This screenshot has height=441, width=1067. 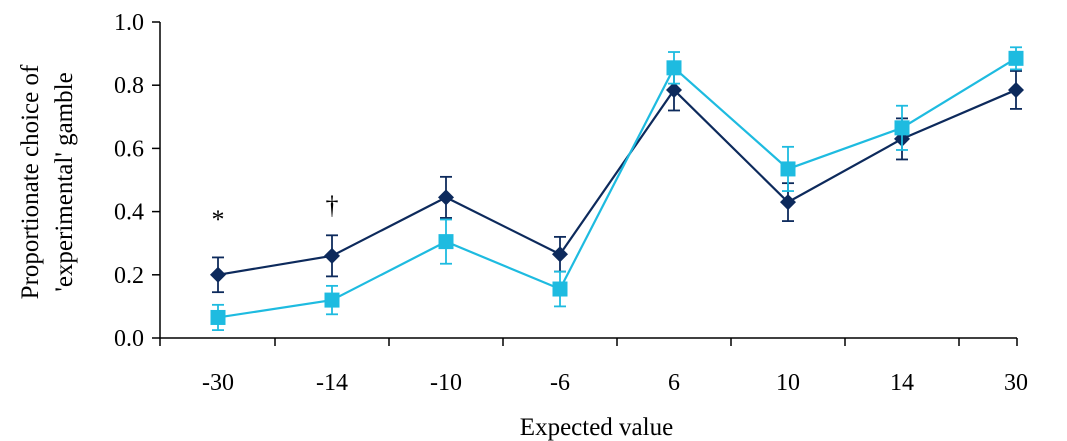 What do you see at coordinates (788, 383) in the screenshot?
I see `x-tick-label: 10` at bounding box center [788, 383].